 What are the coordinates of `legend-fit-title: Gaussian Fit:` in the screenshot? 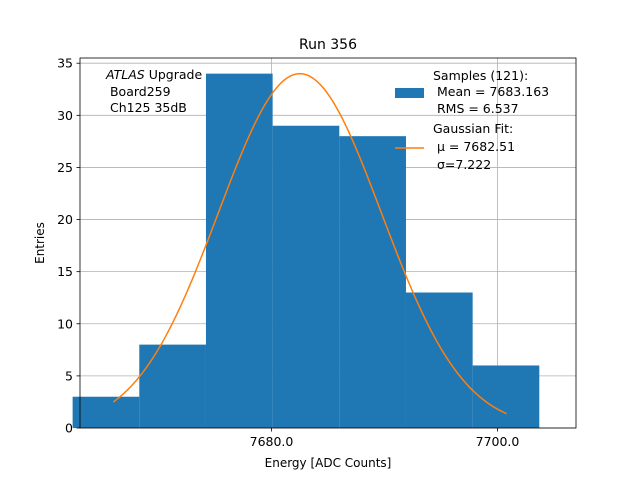 It's located at (473, 128).